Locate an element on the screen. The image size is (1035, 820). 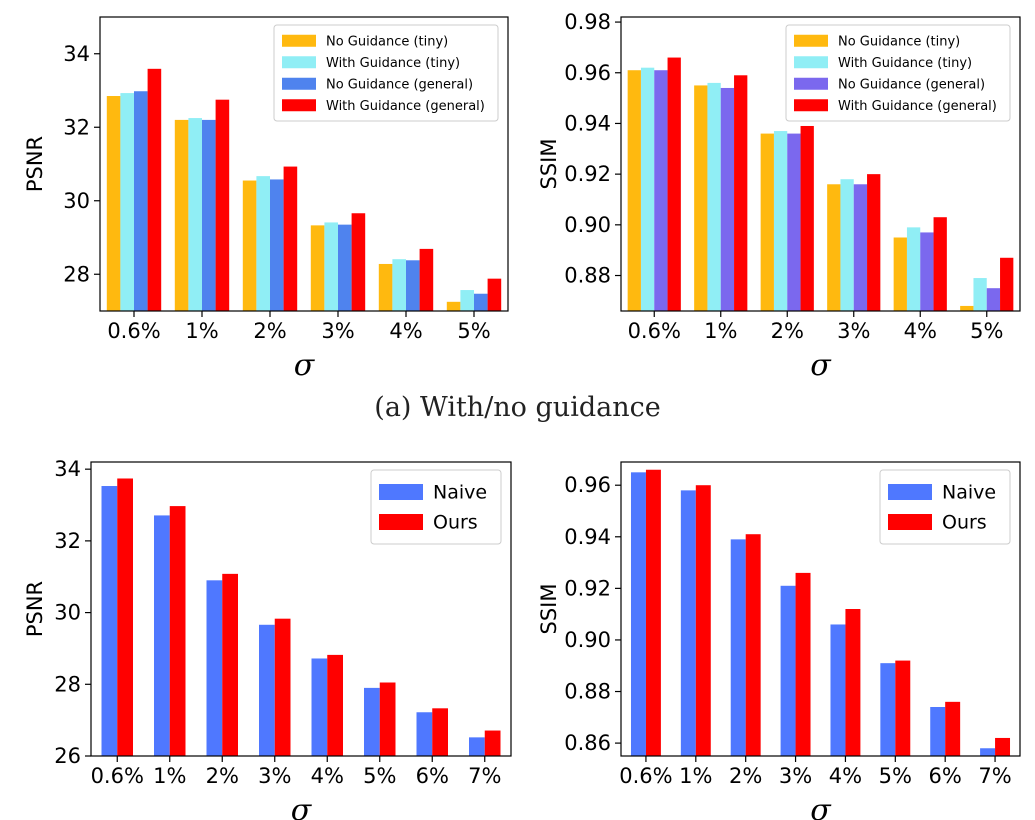
y-axis-label-a-psnr: PSNR is located at coordinates (35, 164).